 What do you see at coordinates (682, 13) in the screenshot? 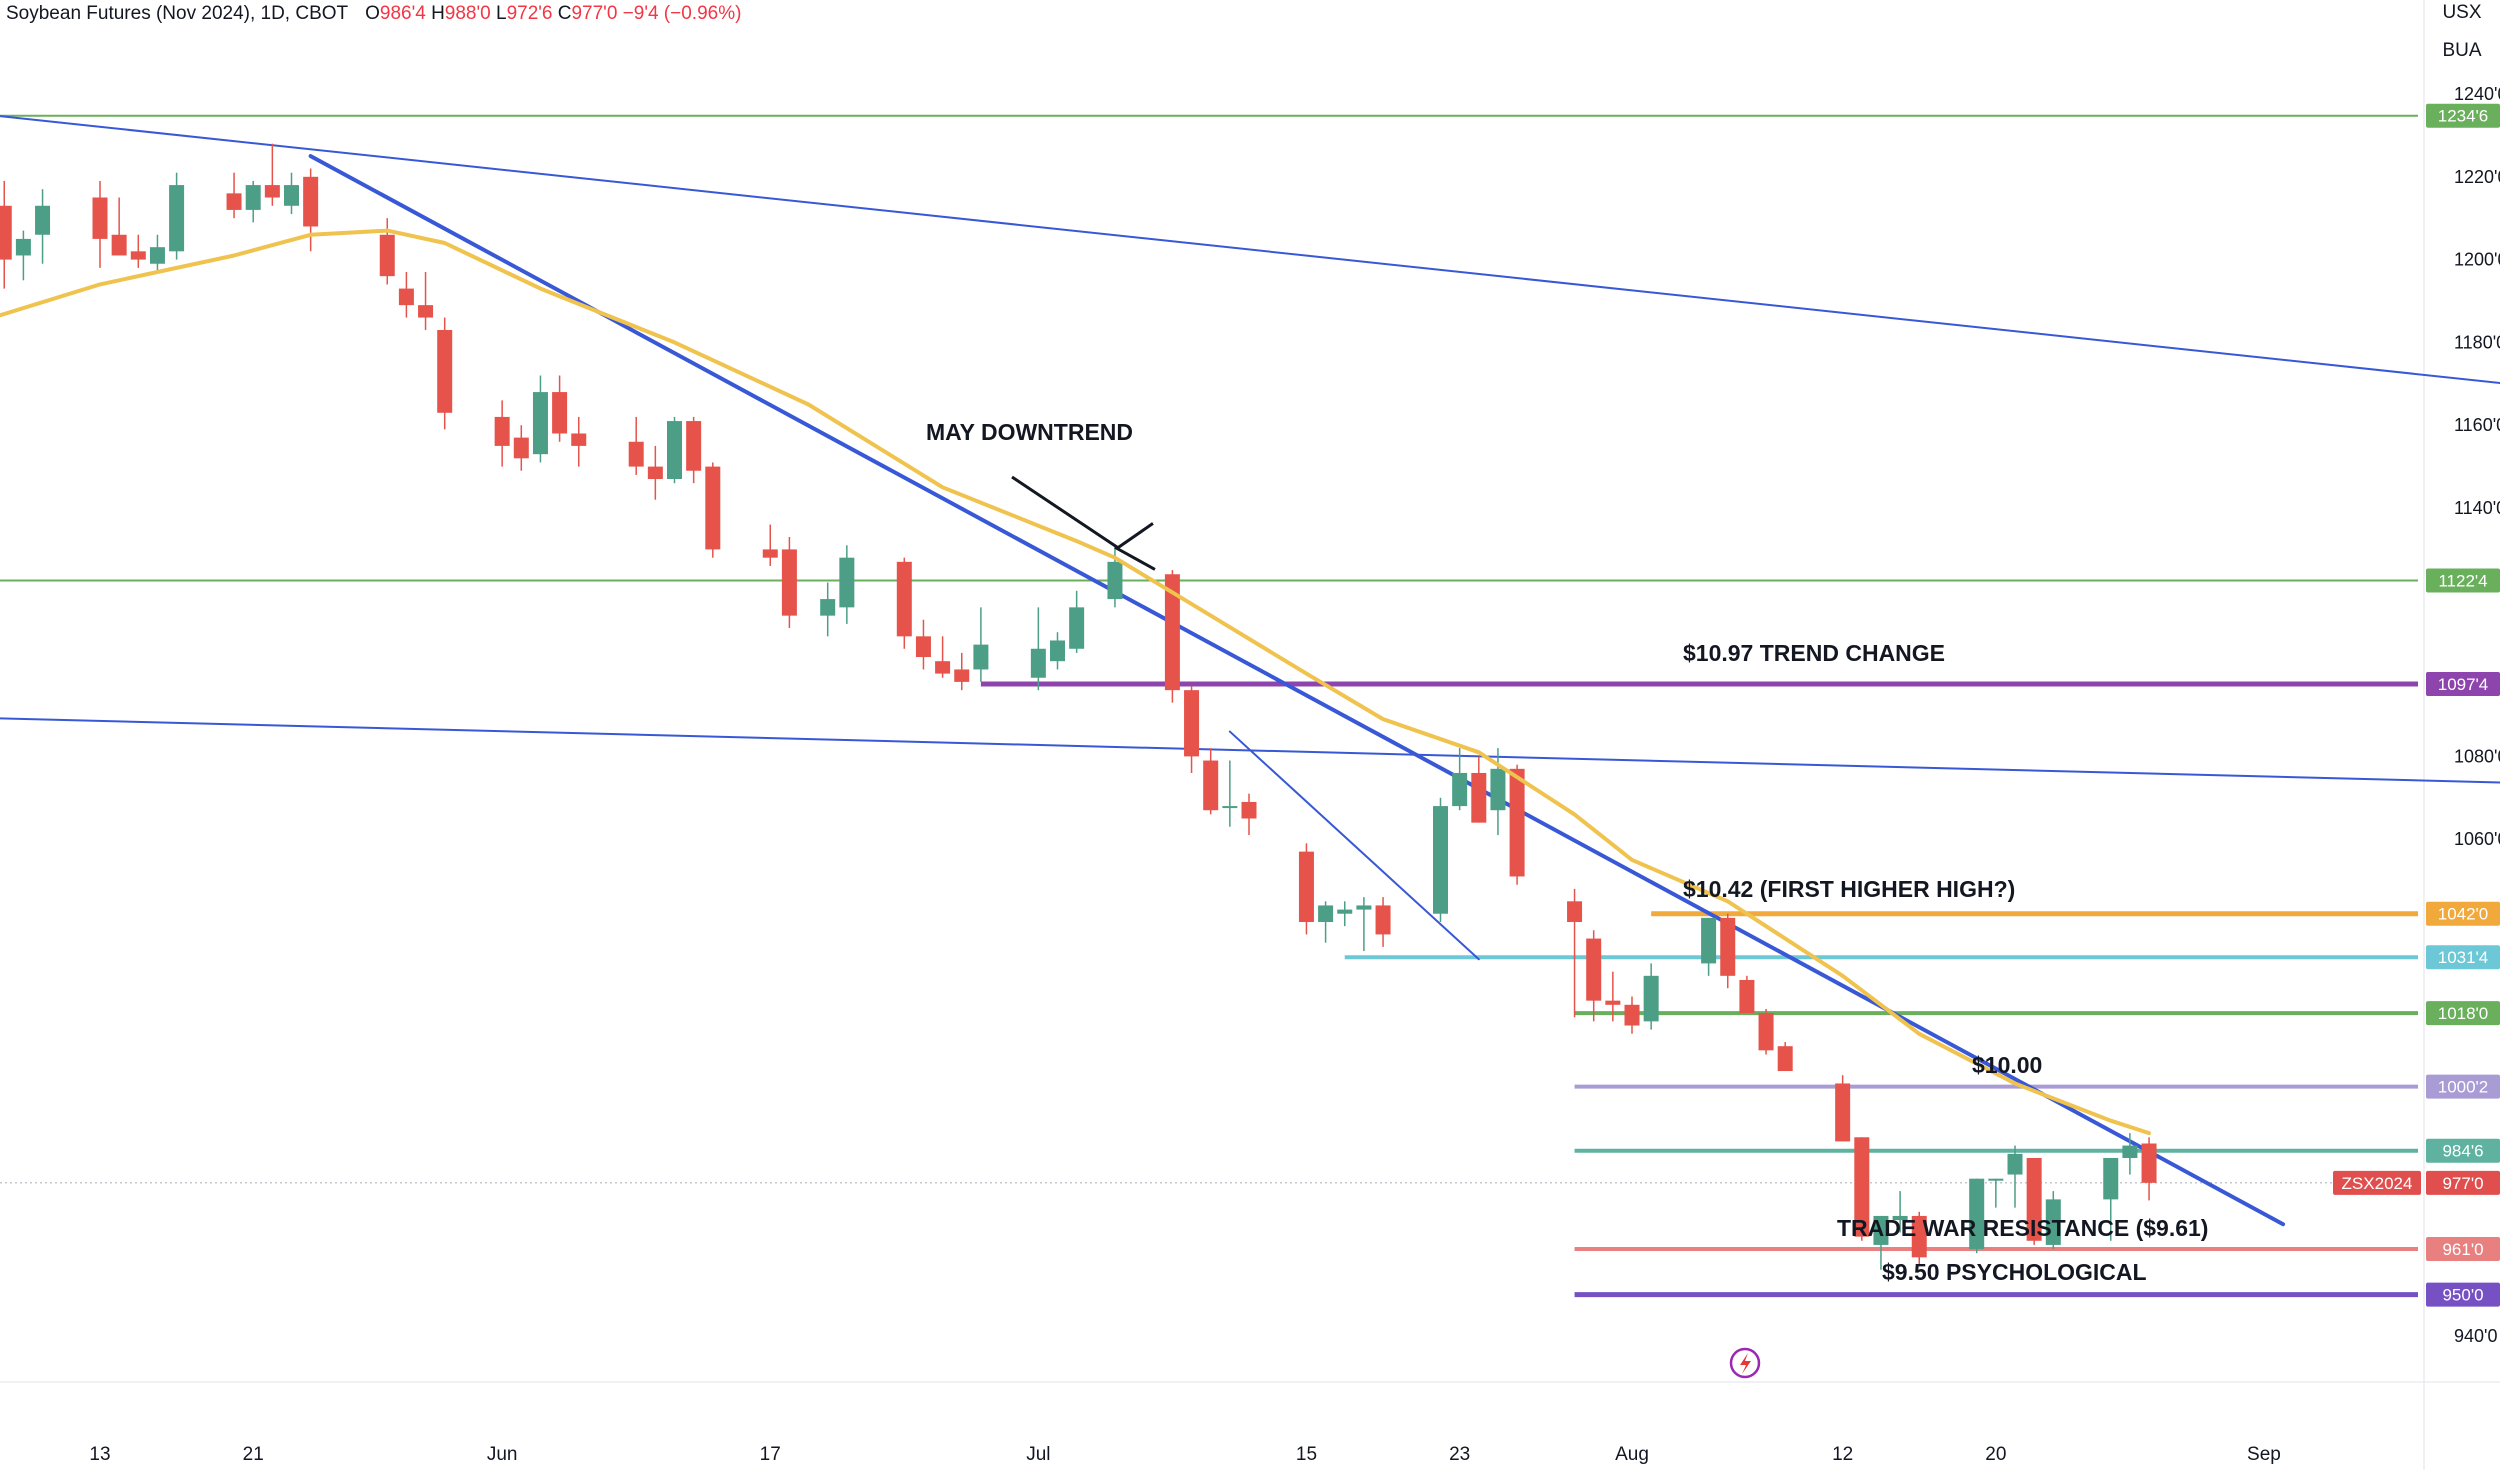
I see `change-value: −9'4 (−0.96%)` at bounding box center [682, 13].